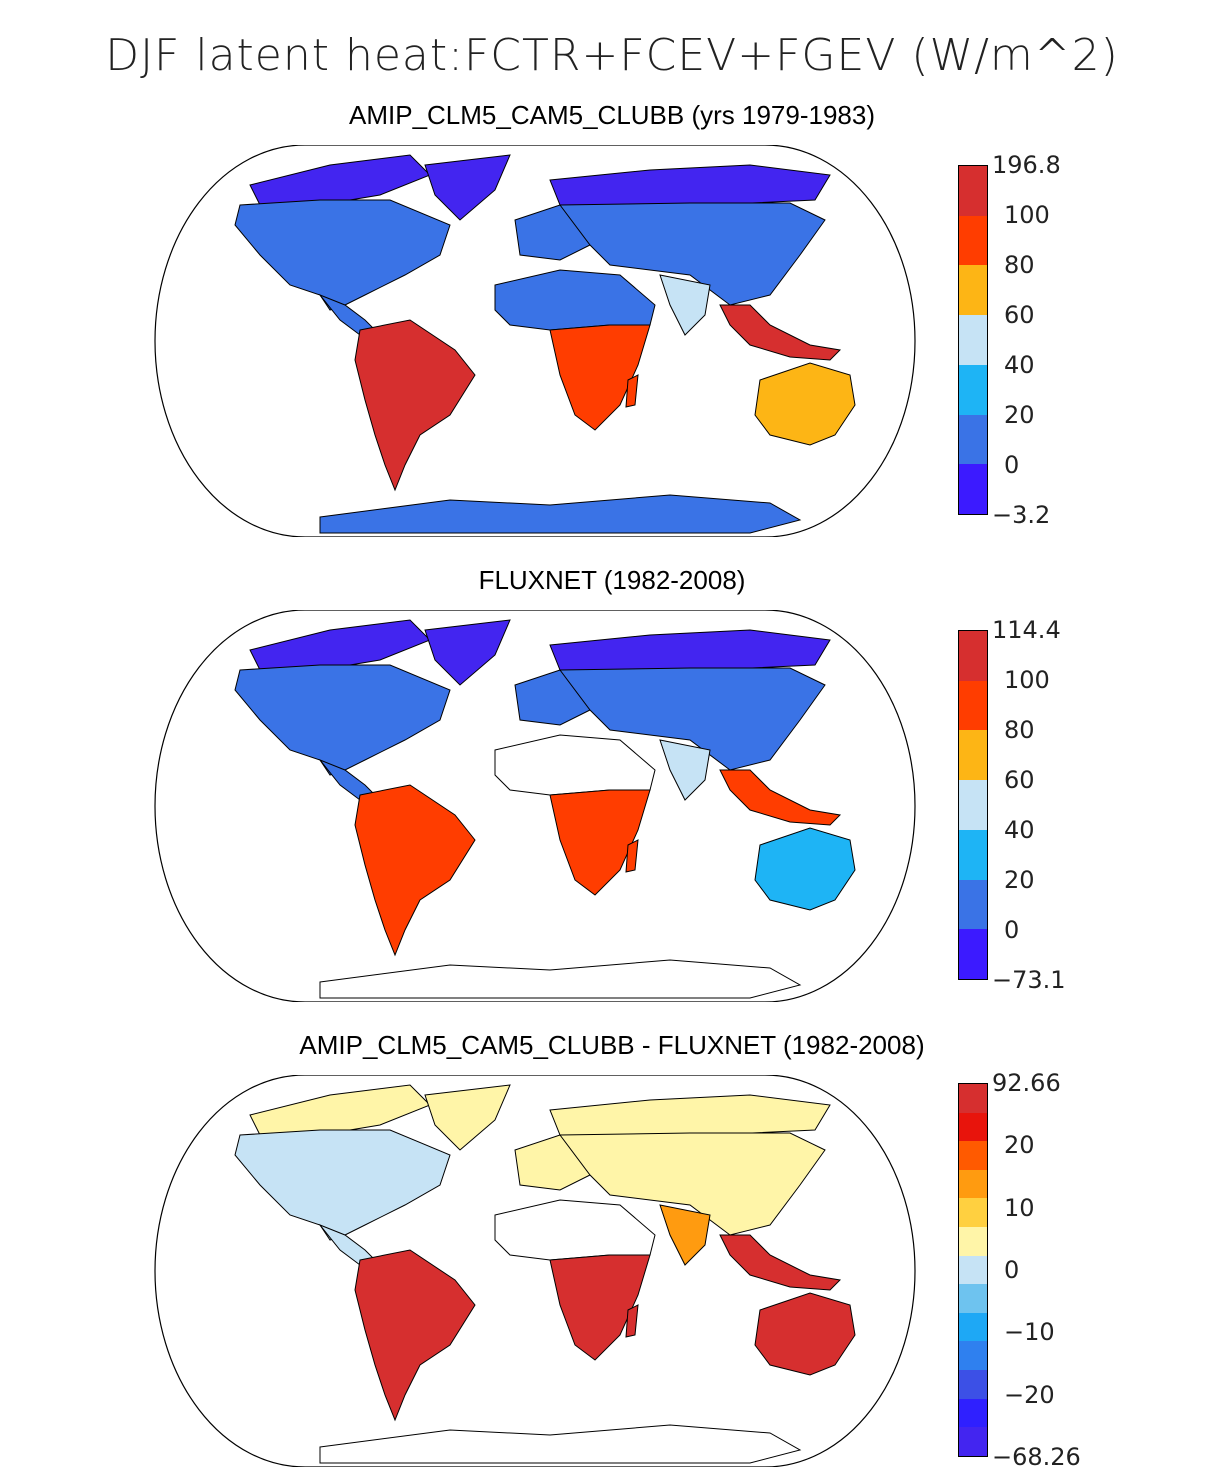 The image size is (1224, 1471). I want to click on panel-3-colorbar, so click(973, 1270).